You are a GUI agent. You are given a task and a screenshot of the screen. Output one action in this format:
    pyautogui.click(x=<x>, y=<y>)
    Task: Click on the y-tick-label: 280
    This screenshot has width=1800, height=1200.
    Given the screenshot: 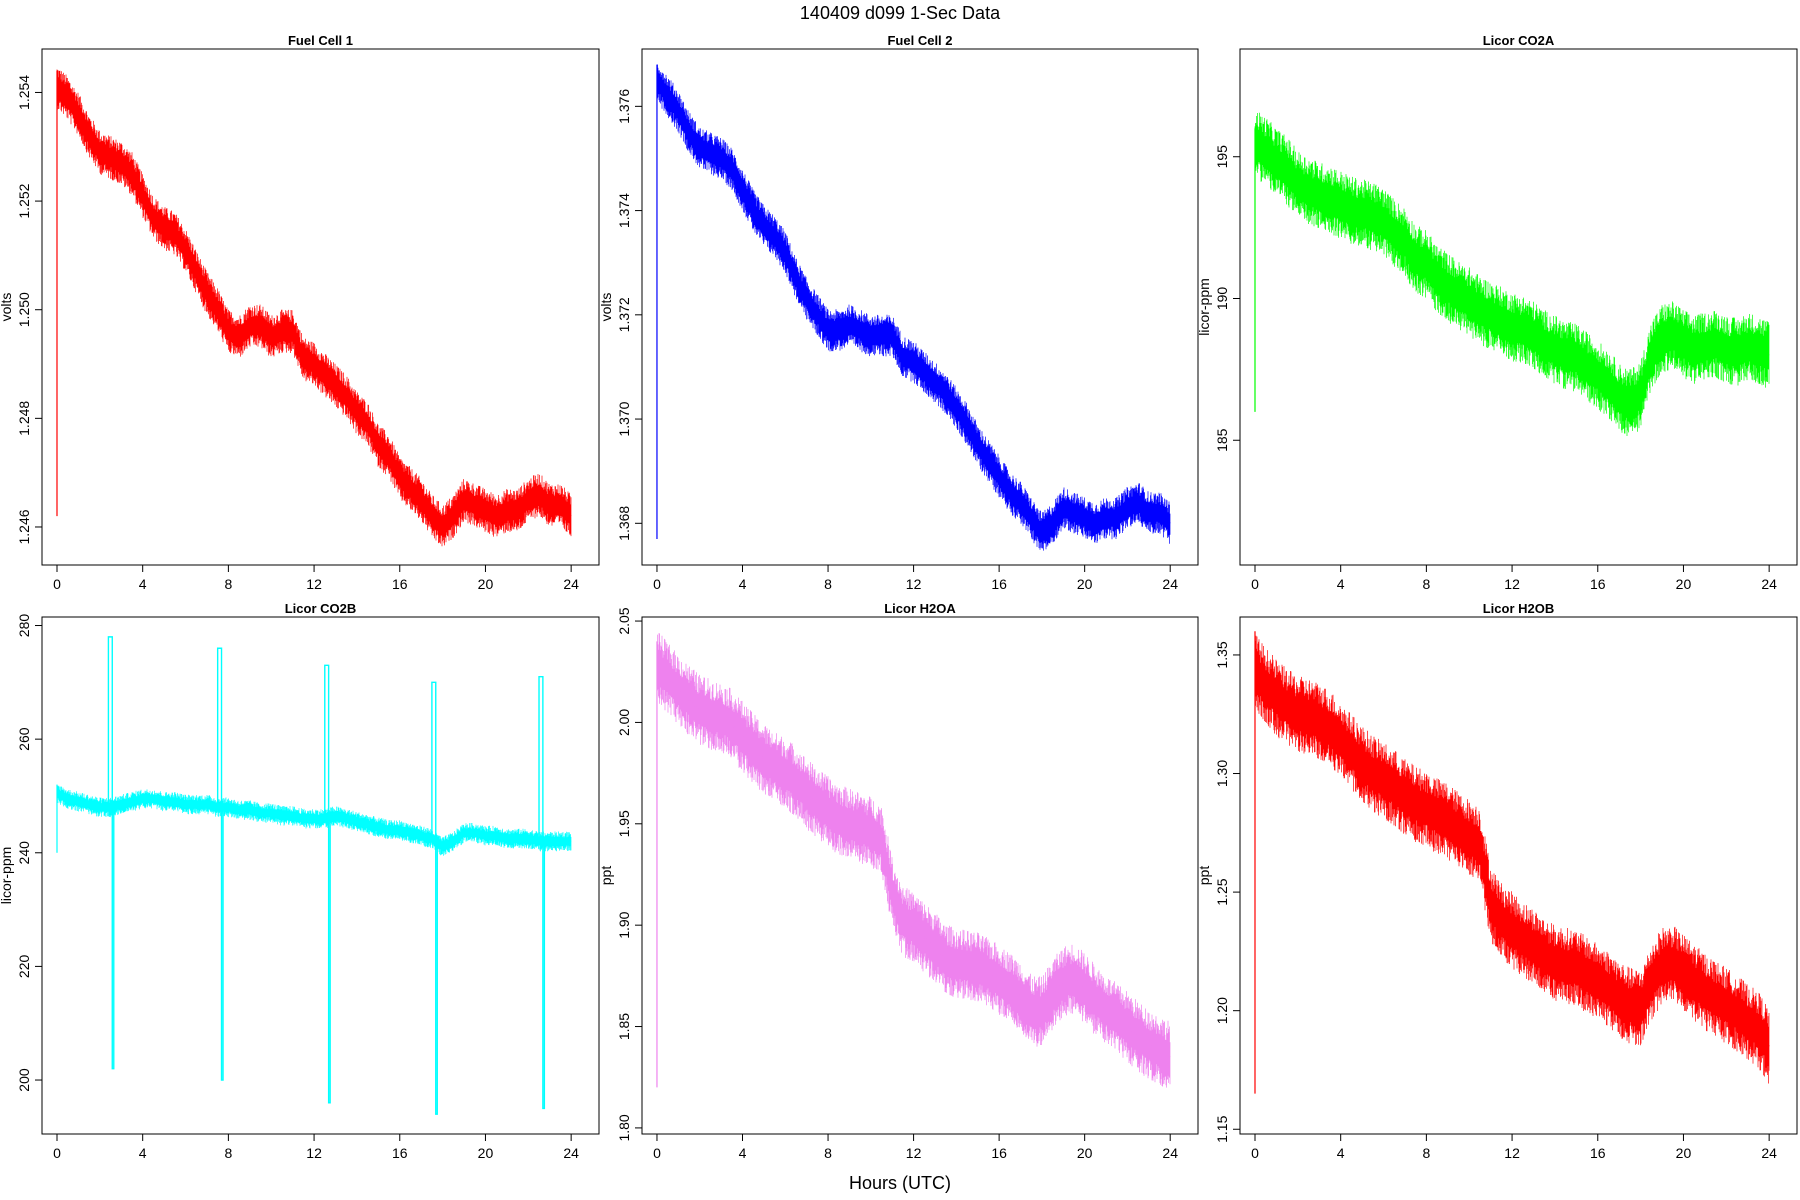 What is the action you would take?
    pyautogui.click(x=24, y=626)
    